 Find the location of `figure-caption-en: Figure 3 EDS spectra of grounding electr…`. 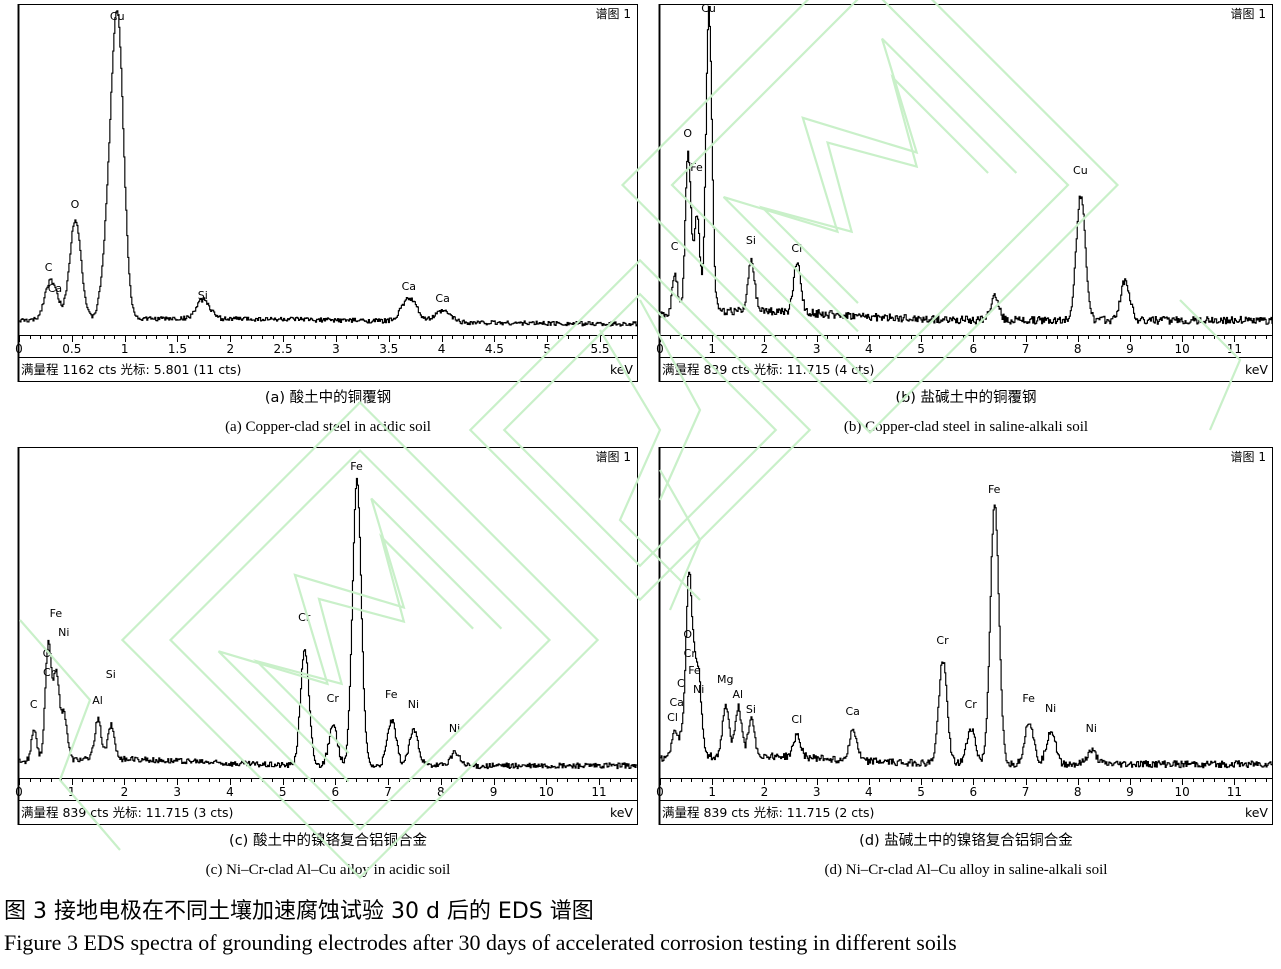

figure-caption-en: Figure 3 EDS spectra of grounding electr… is located at coordinates (480, 942).